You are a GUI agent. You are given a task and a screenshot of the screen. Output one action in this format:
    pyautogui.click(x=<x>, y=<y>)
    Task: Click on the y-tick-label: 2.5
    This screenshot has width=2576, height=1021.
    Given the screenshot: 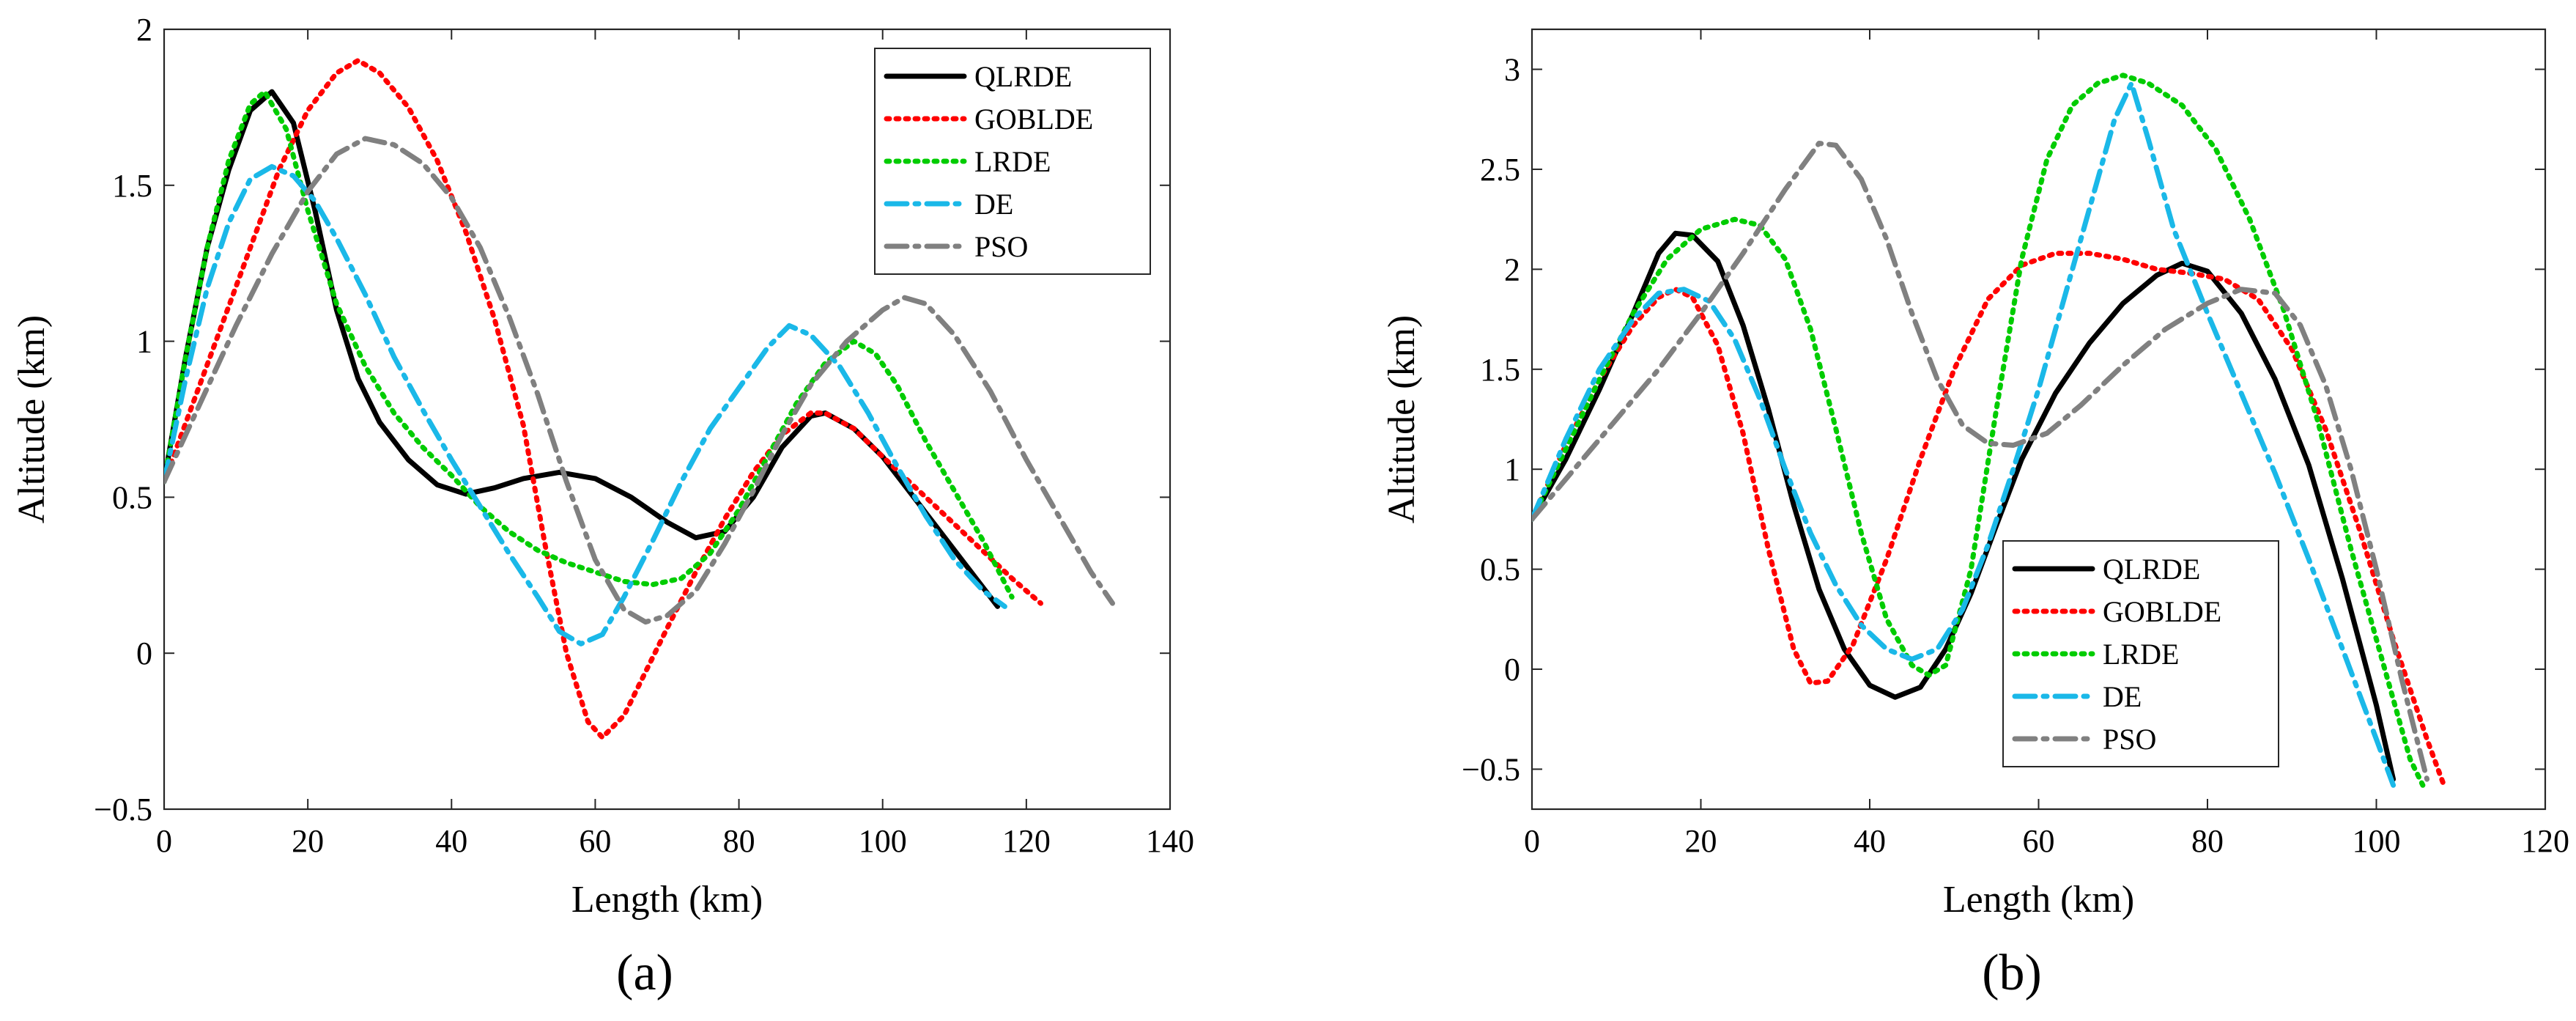 What is the action you would take?
    pyautogui.click(x=1500, y=170)
    